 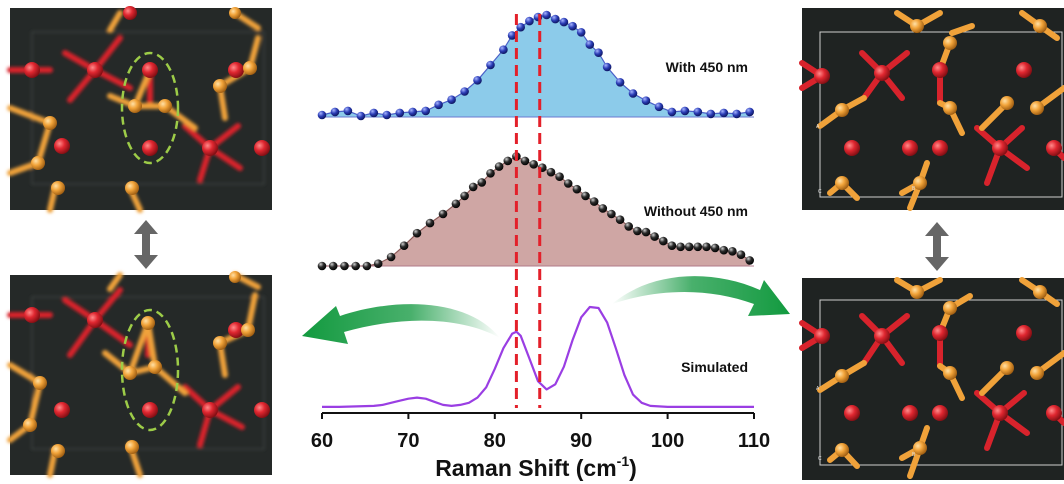 I want to click on series-label-with: With 450 nm, so click(x=707, y=67).